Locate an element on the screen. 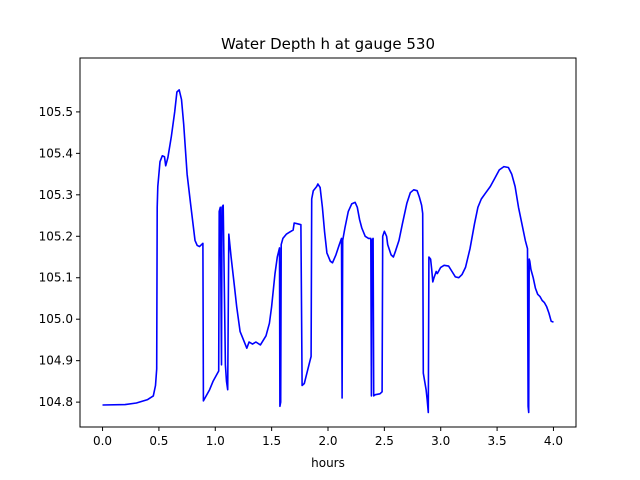 The width and height of the screenshot is (640, 480). x-tick-label: 0.0 is located at coordinates (102, 441).